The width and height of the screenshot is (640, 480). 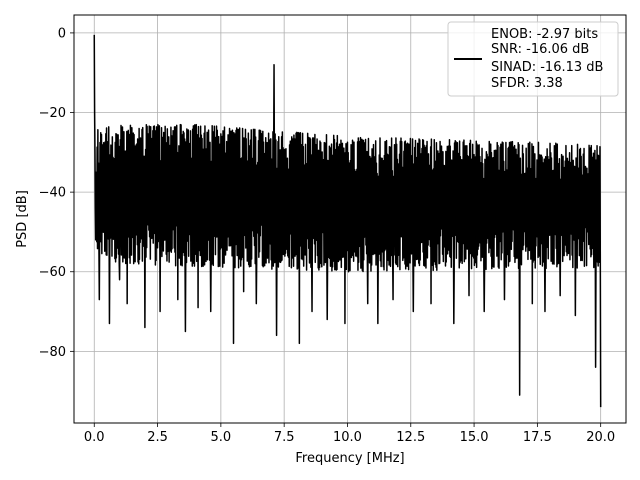 I want to click on x-tick-label: 10.0, so click(x=347, y=437).